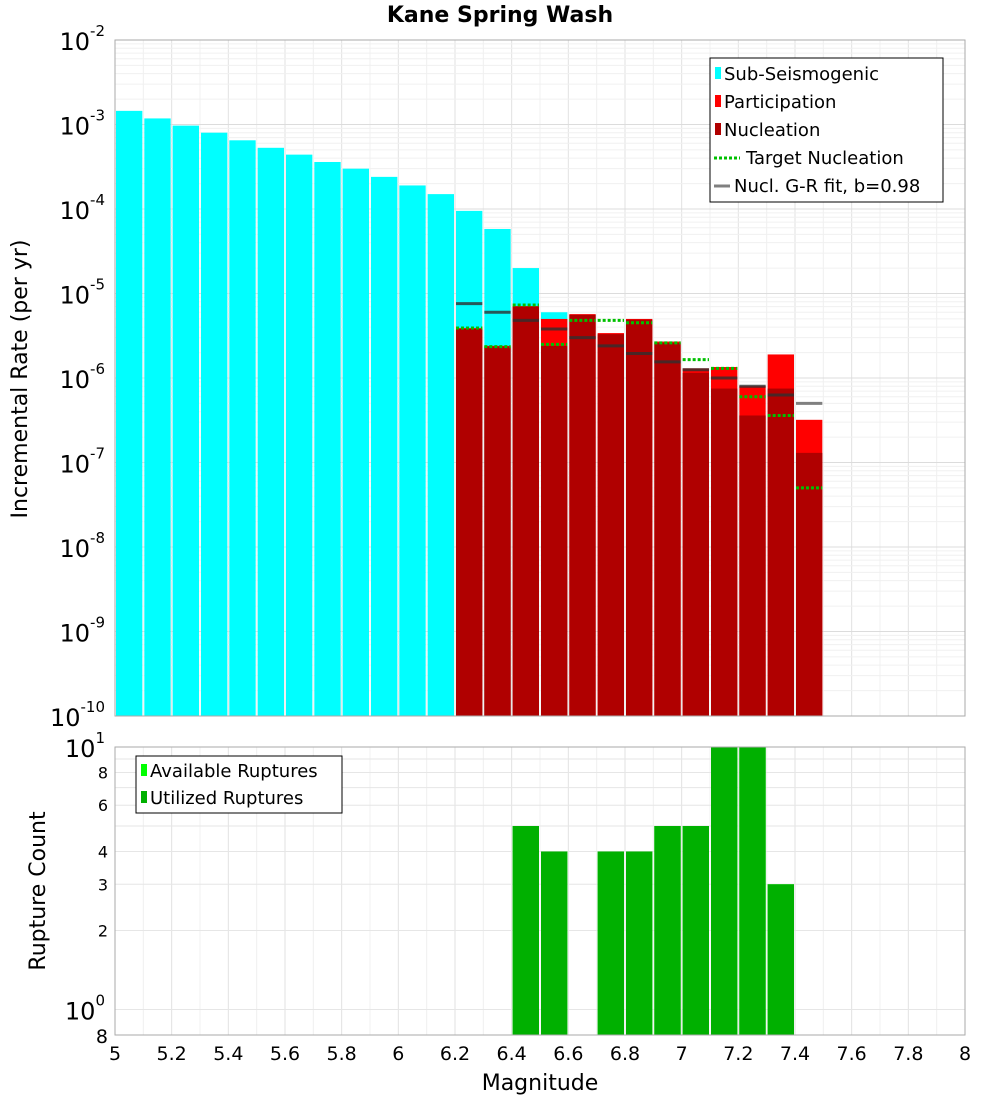  I want to click on chart-title: Kane Spring Wash, so click(500, 15).